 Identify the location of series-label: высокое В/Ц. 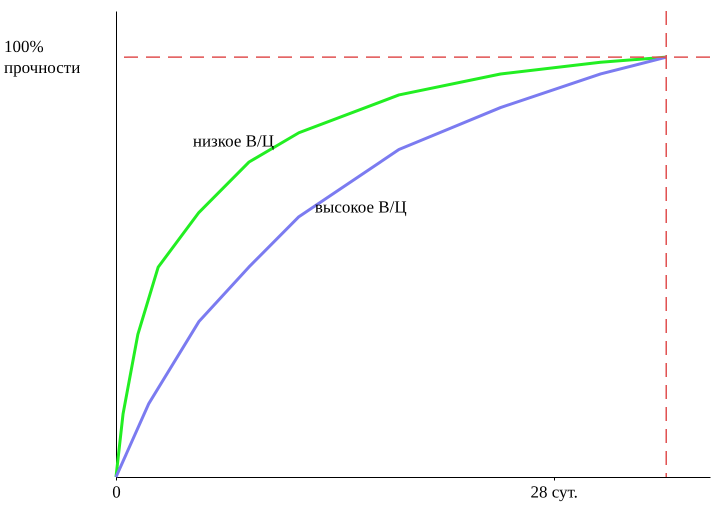
(360, 207).